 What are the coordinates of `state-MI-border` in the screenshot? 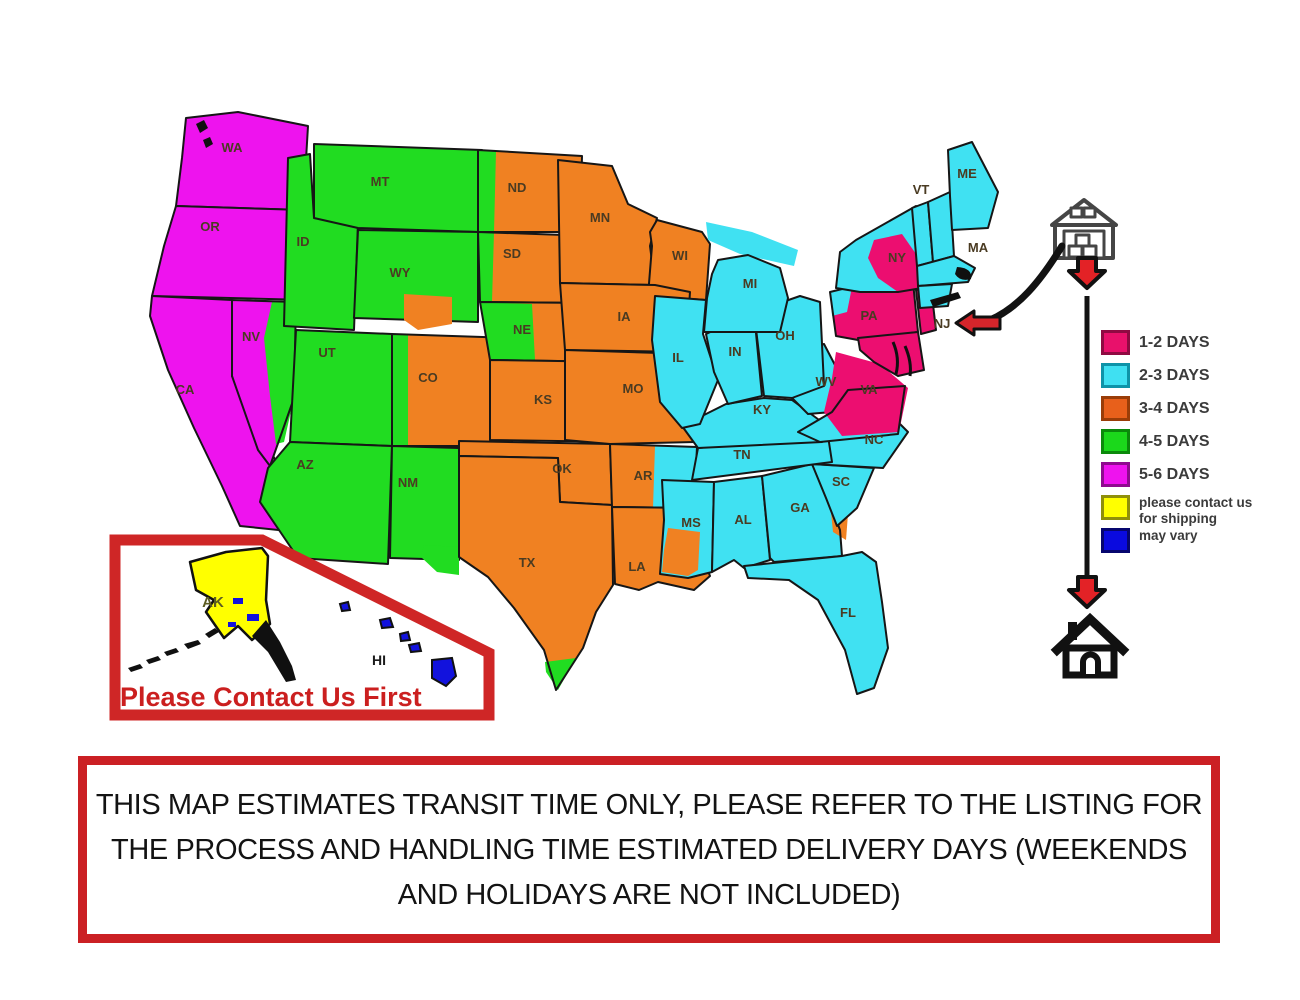 It's located at (746, 293).